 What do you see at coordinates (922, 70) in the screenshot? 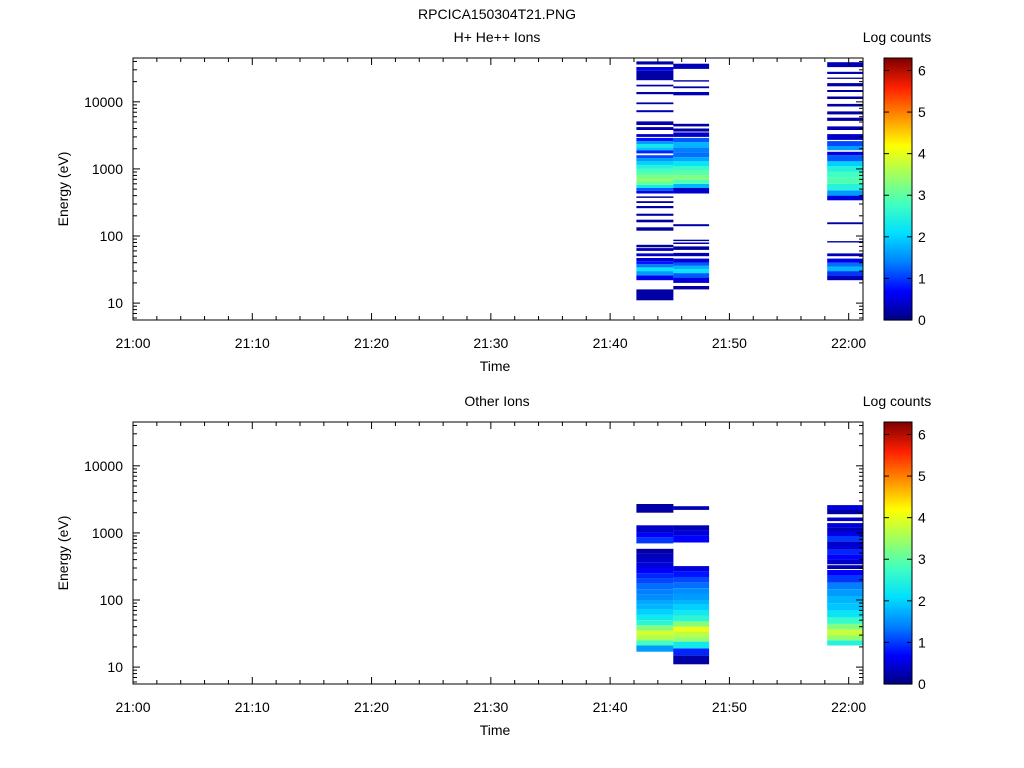
I see `colorbar-tick-label: 6` at bounding box center [922, 70].